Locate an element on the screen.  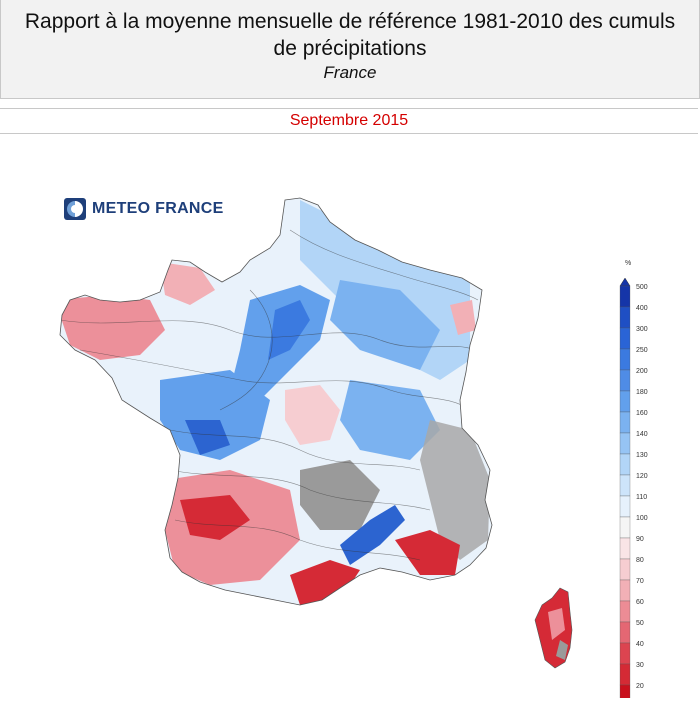
zone-cevennes-very-wet is located at coordinates (372, 535).